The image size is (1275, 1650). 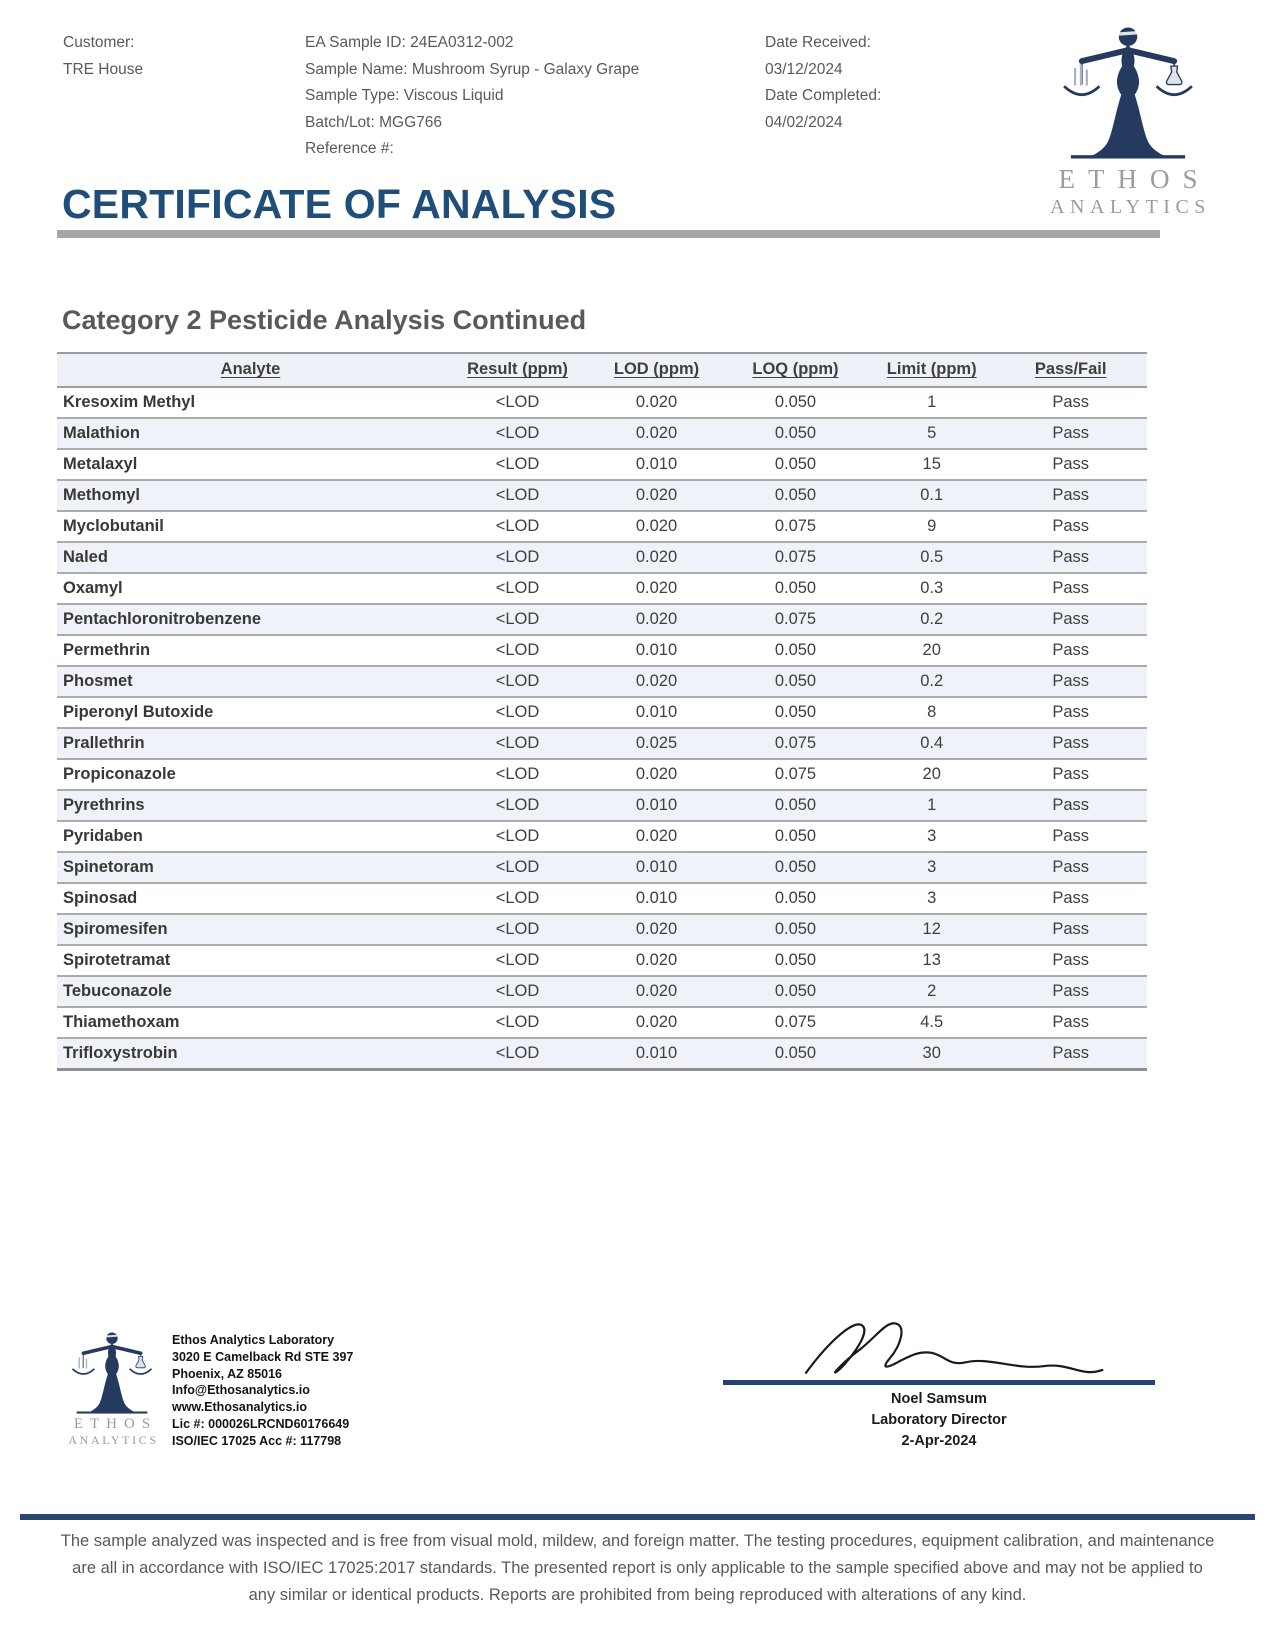 What do you see at coordinates (250, 434) in the screenshot?
I see `analyte-name: Malathion` at bounding box center [250, 434].